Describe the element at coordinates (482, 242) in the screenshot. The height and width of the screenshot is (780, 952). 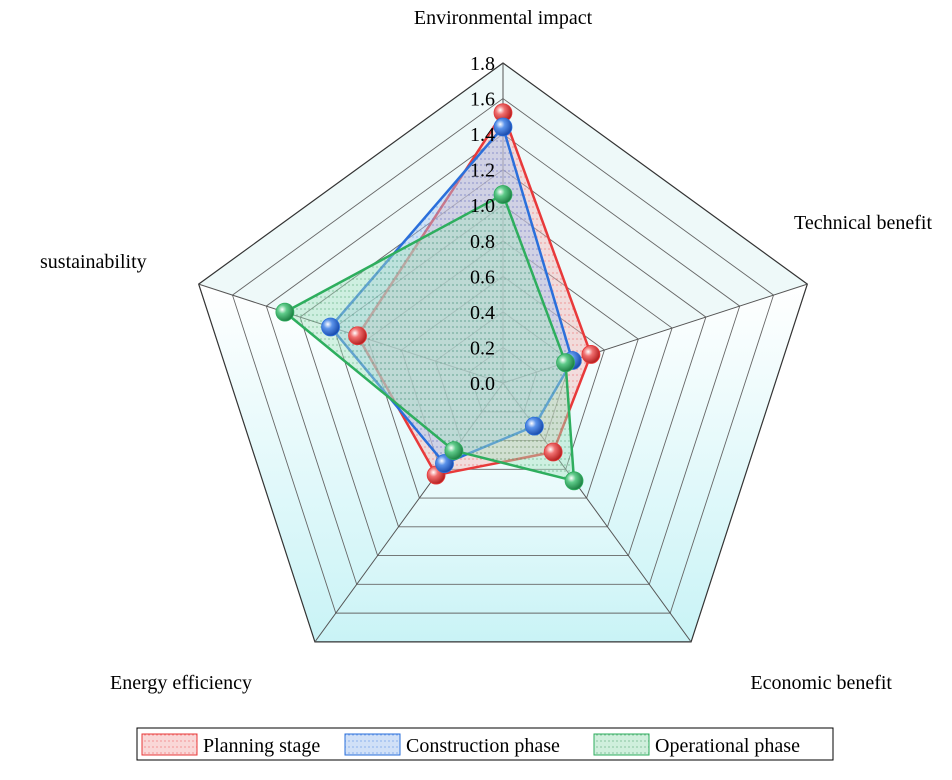
I see `tick-label: 0.8` at that location.